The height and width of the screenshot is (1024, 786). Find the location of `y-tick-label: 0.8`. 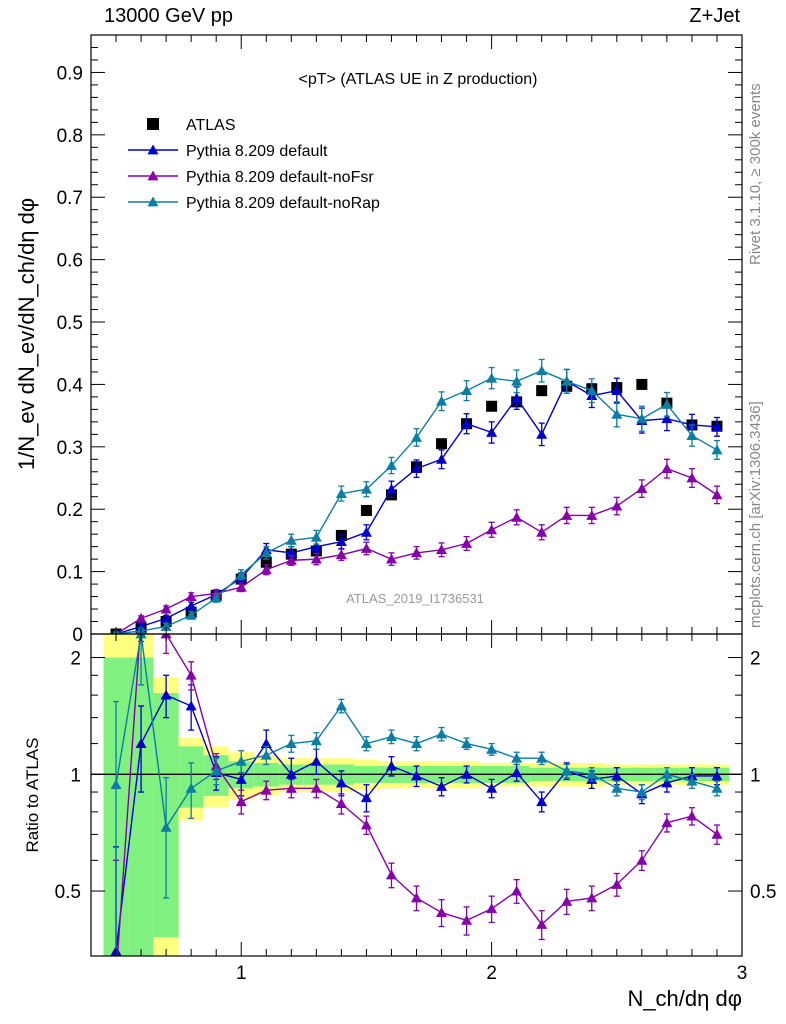

y-tick-label: 0.8 is located at coordinates (70, 136).